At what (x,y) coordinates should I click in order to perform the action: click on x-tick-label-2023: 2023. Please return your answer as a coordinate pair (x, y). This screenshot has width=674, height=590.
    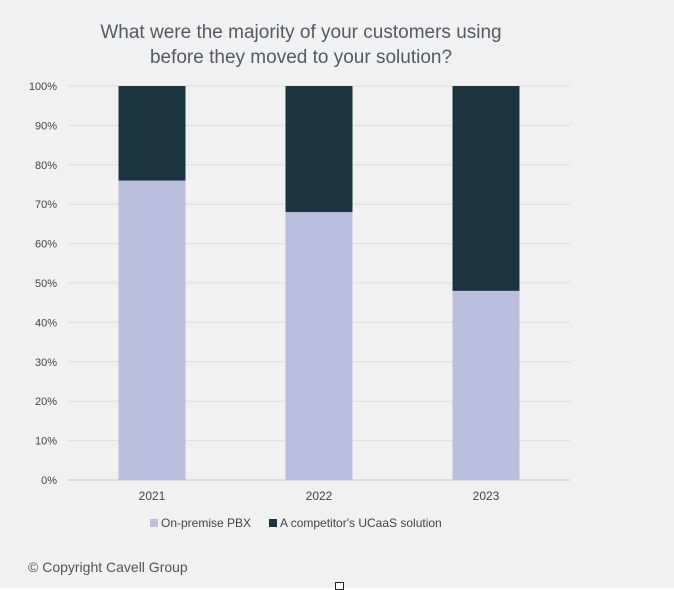
    Looking at the image, I should click on (486, 496).